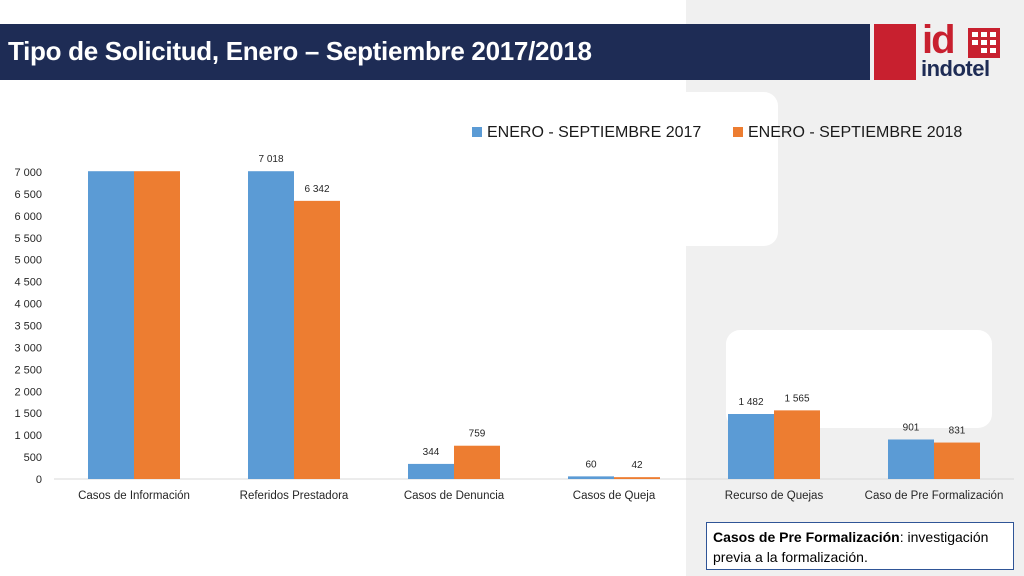 Image resolution: width=1024 pixels, height=576 pixels. I want to click on y-tick-label: 2 000, so click(28, 392).